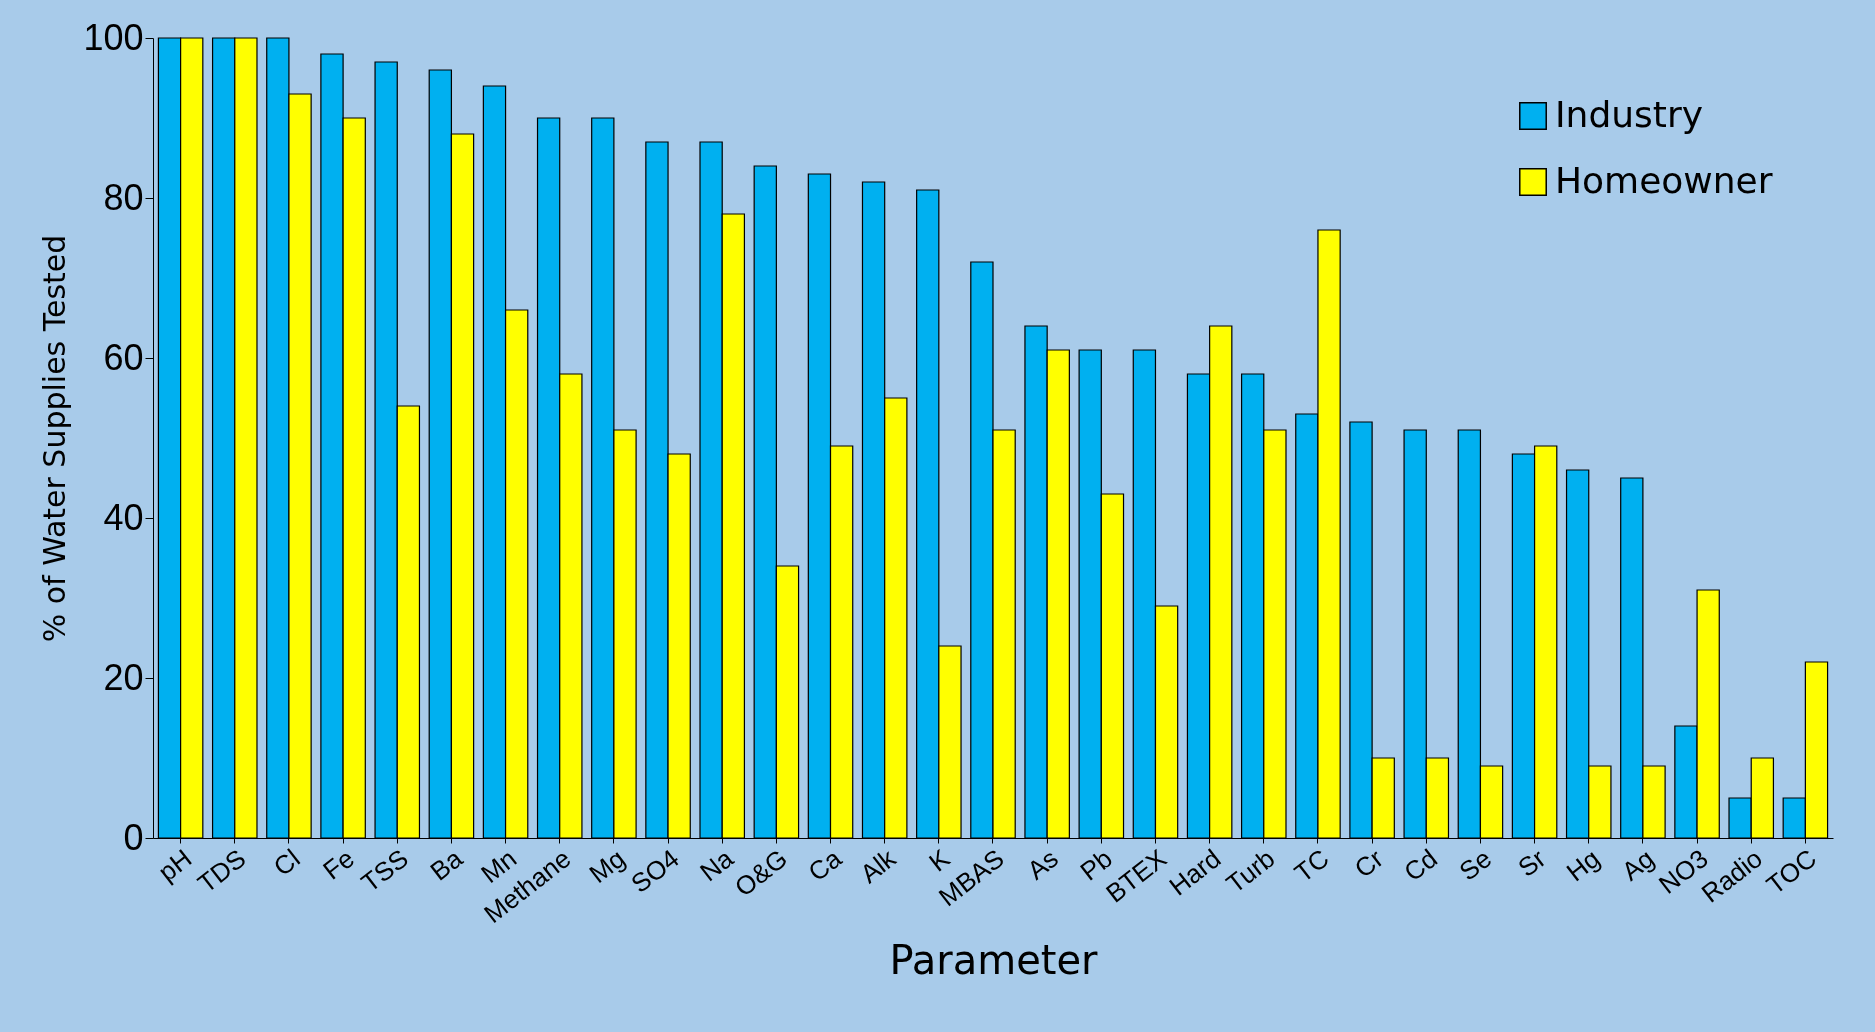 The height and width of the screenshot is (1032, 1875). I want to click on x-tick-label: TDS, so click(221, 871).